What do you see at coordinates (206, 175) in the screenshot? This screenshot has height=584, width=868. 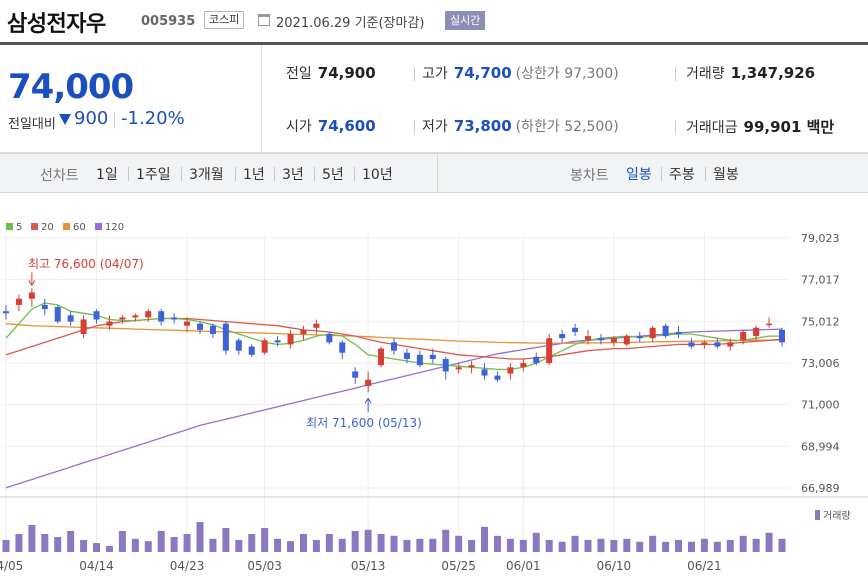 I see `period-3m: 3개월` at bounding box center [206, 175].